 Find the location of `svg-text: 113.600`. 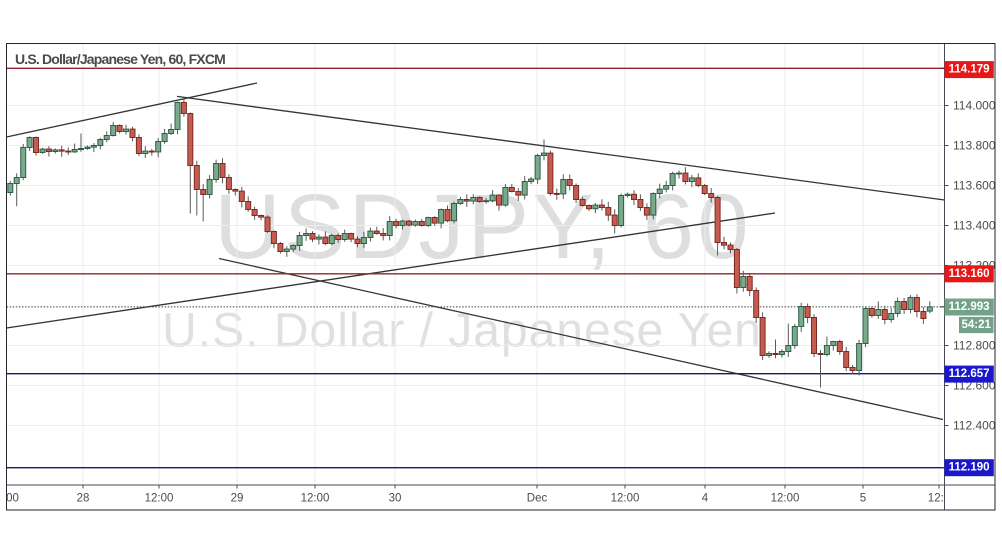

svg-text: 113.600 is located at coordinates (974, 186).